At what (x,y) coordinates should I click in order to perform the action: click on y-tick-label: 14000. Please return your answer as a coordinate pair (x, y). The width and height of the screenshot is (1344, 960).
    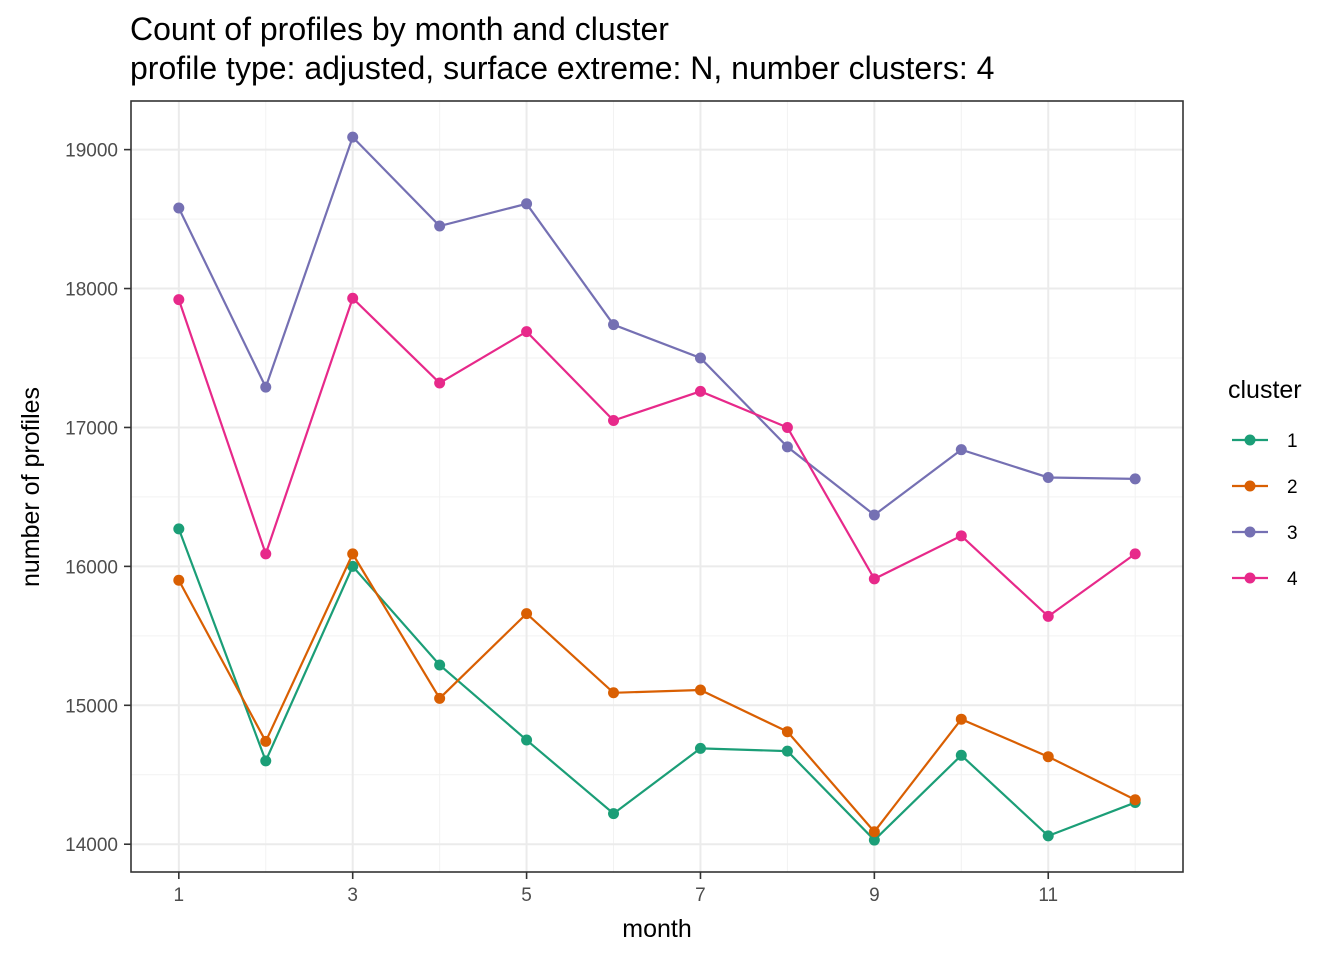
    Looking at the image, I should click on (91, 845).